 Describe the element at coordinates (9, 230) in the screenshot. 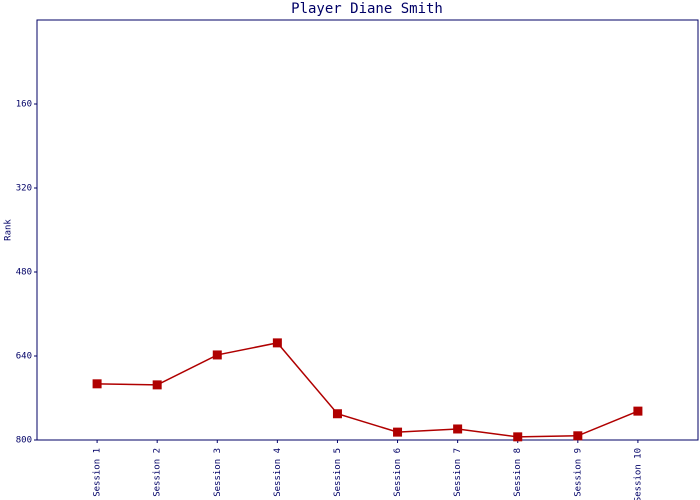

I see `y-axis-label: Rank` at that location.